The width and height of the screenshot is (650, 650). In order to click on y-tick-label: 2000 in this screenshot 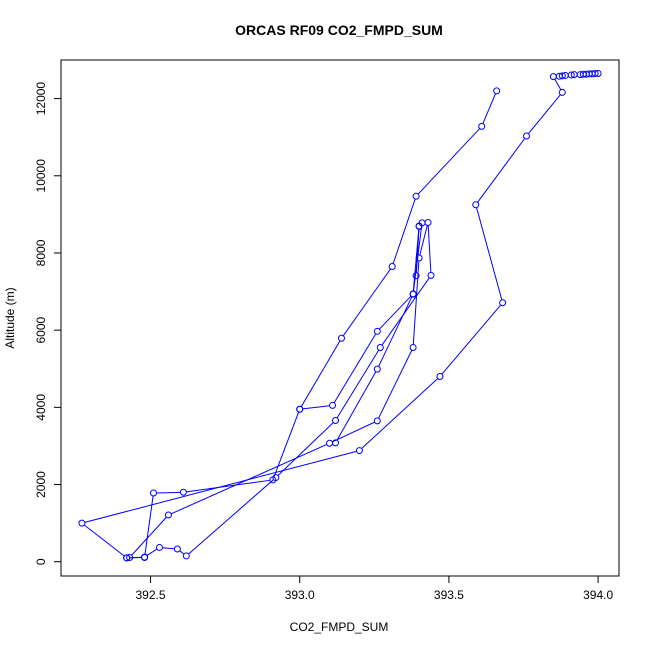, I will do `click(41, 484)`.